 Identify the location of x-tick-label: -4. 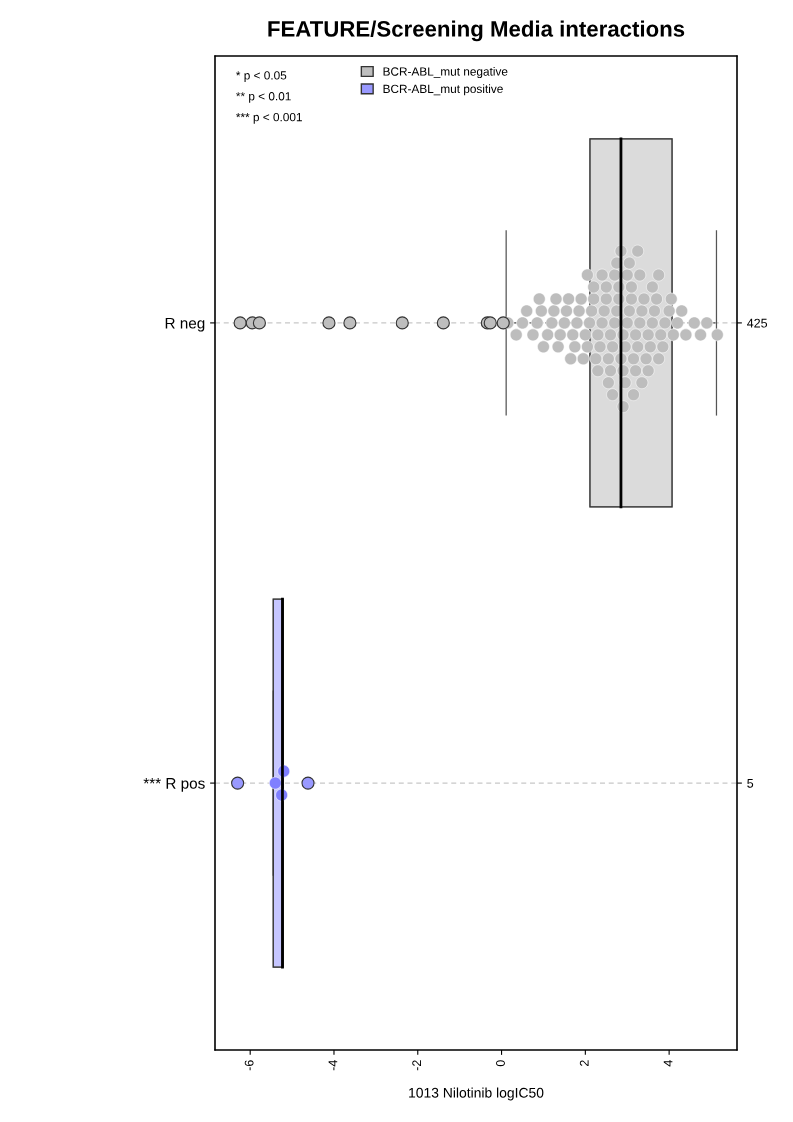
(333, 1065).